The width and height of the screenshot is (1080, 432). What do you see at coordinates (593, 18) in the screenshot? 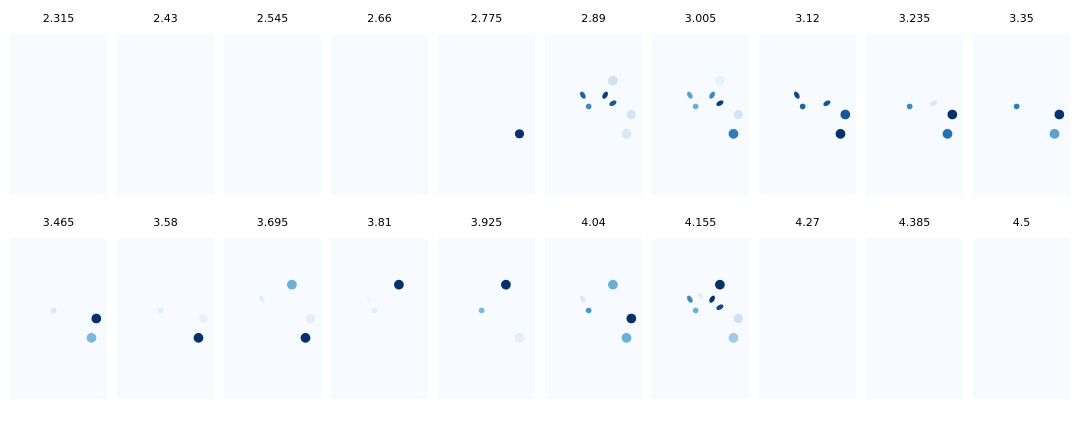
I see `panel-title: 2.89` at bounding box center [593, 18].